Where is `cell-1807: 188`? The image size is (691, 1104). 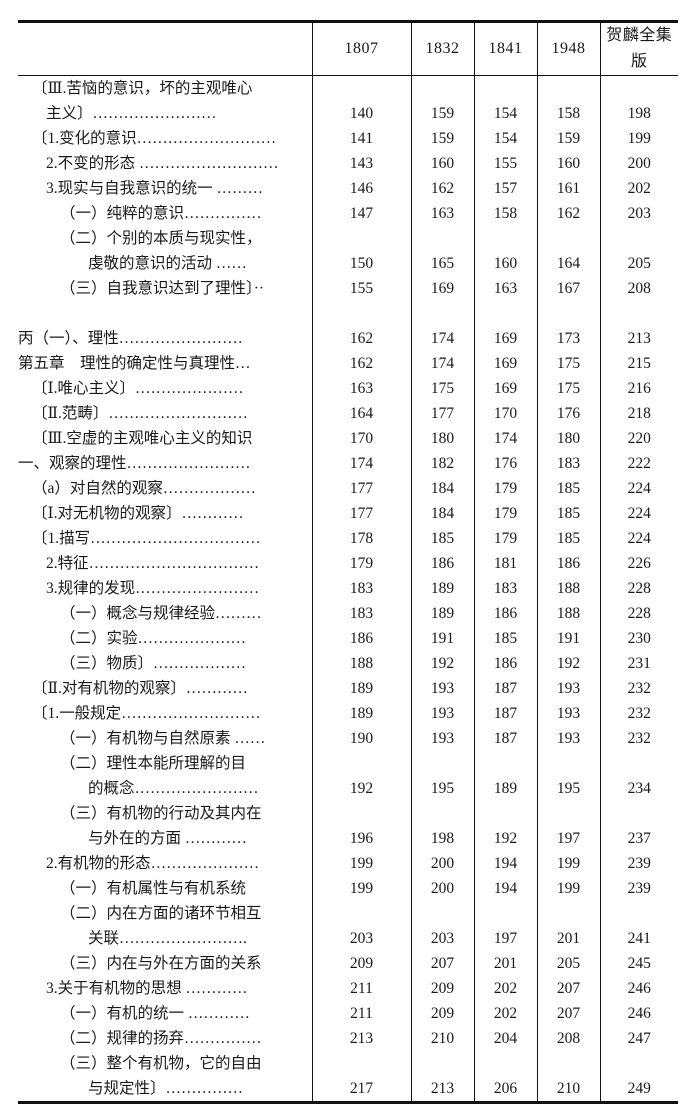 cell-1807: 188 is located at coordinates (361, 663).